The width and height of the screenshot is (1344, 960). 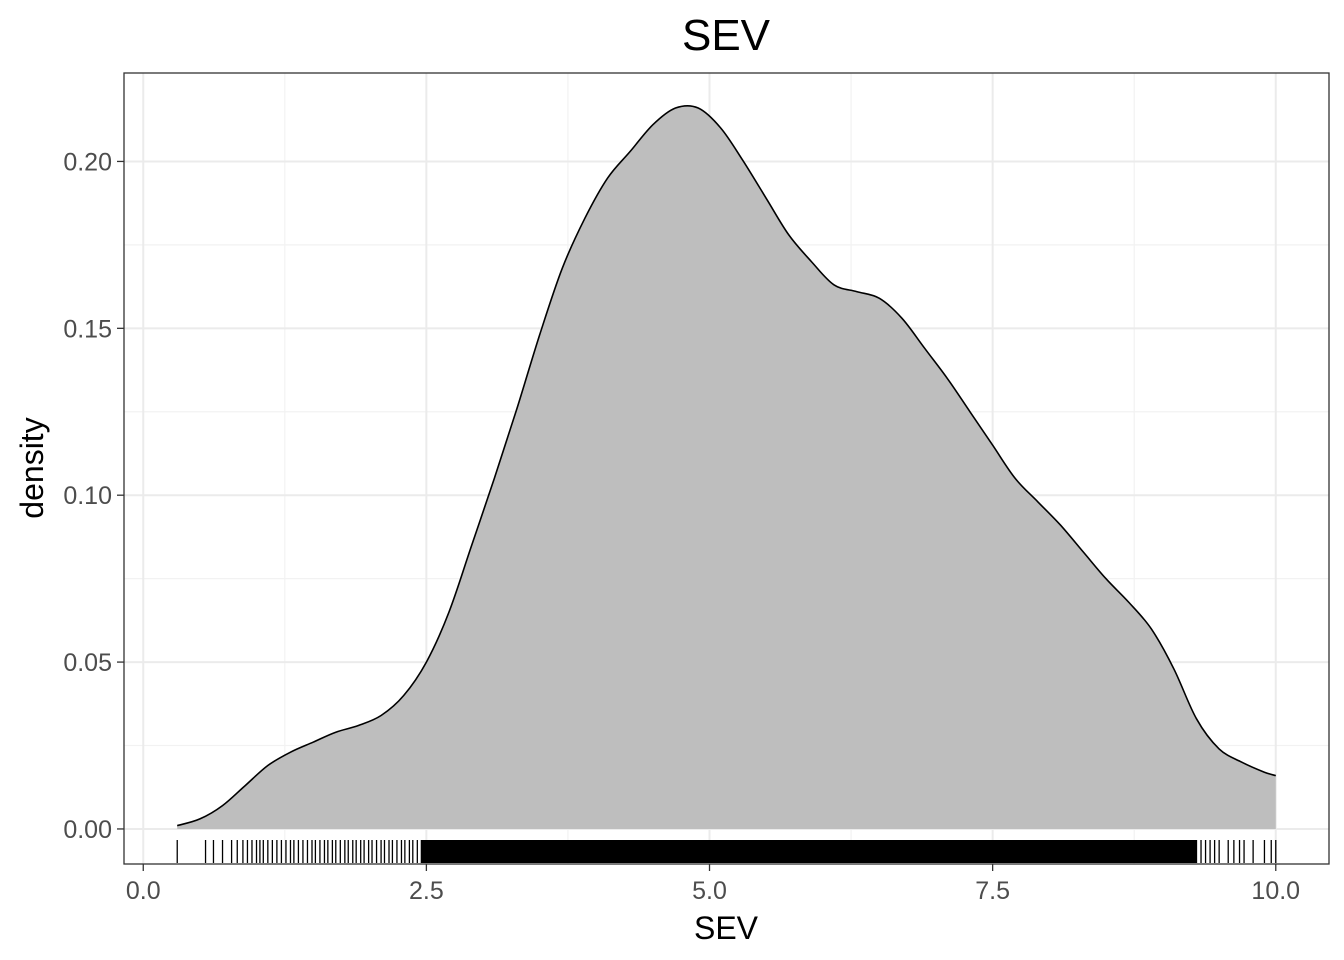 What do you see at coordinates (87, 663) in the screenshot?
I see `y-tick-label: 0.05` at bounding box center [87, 663].